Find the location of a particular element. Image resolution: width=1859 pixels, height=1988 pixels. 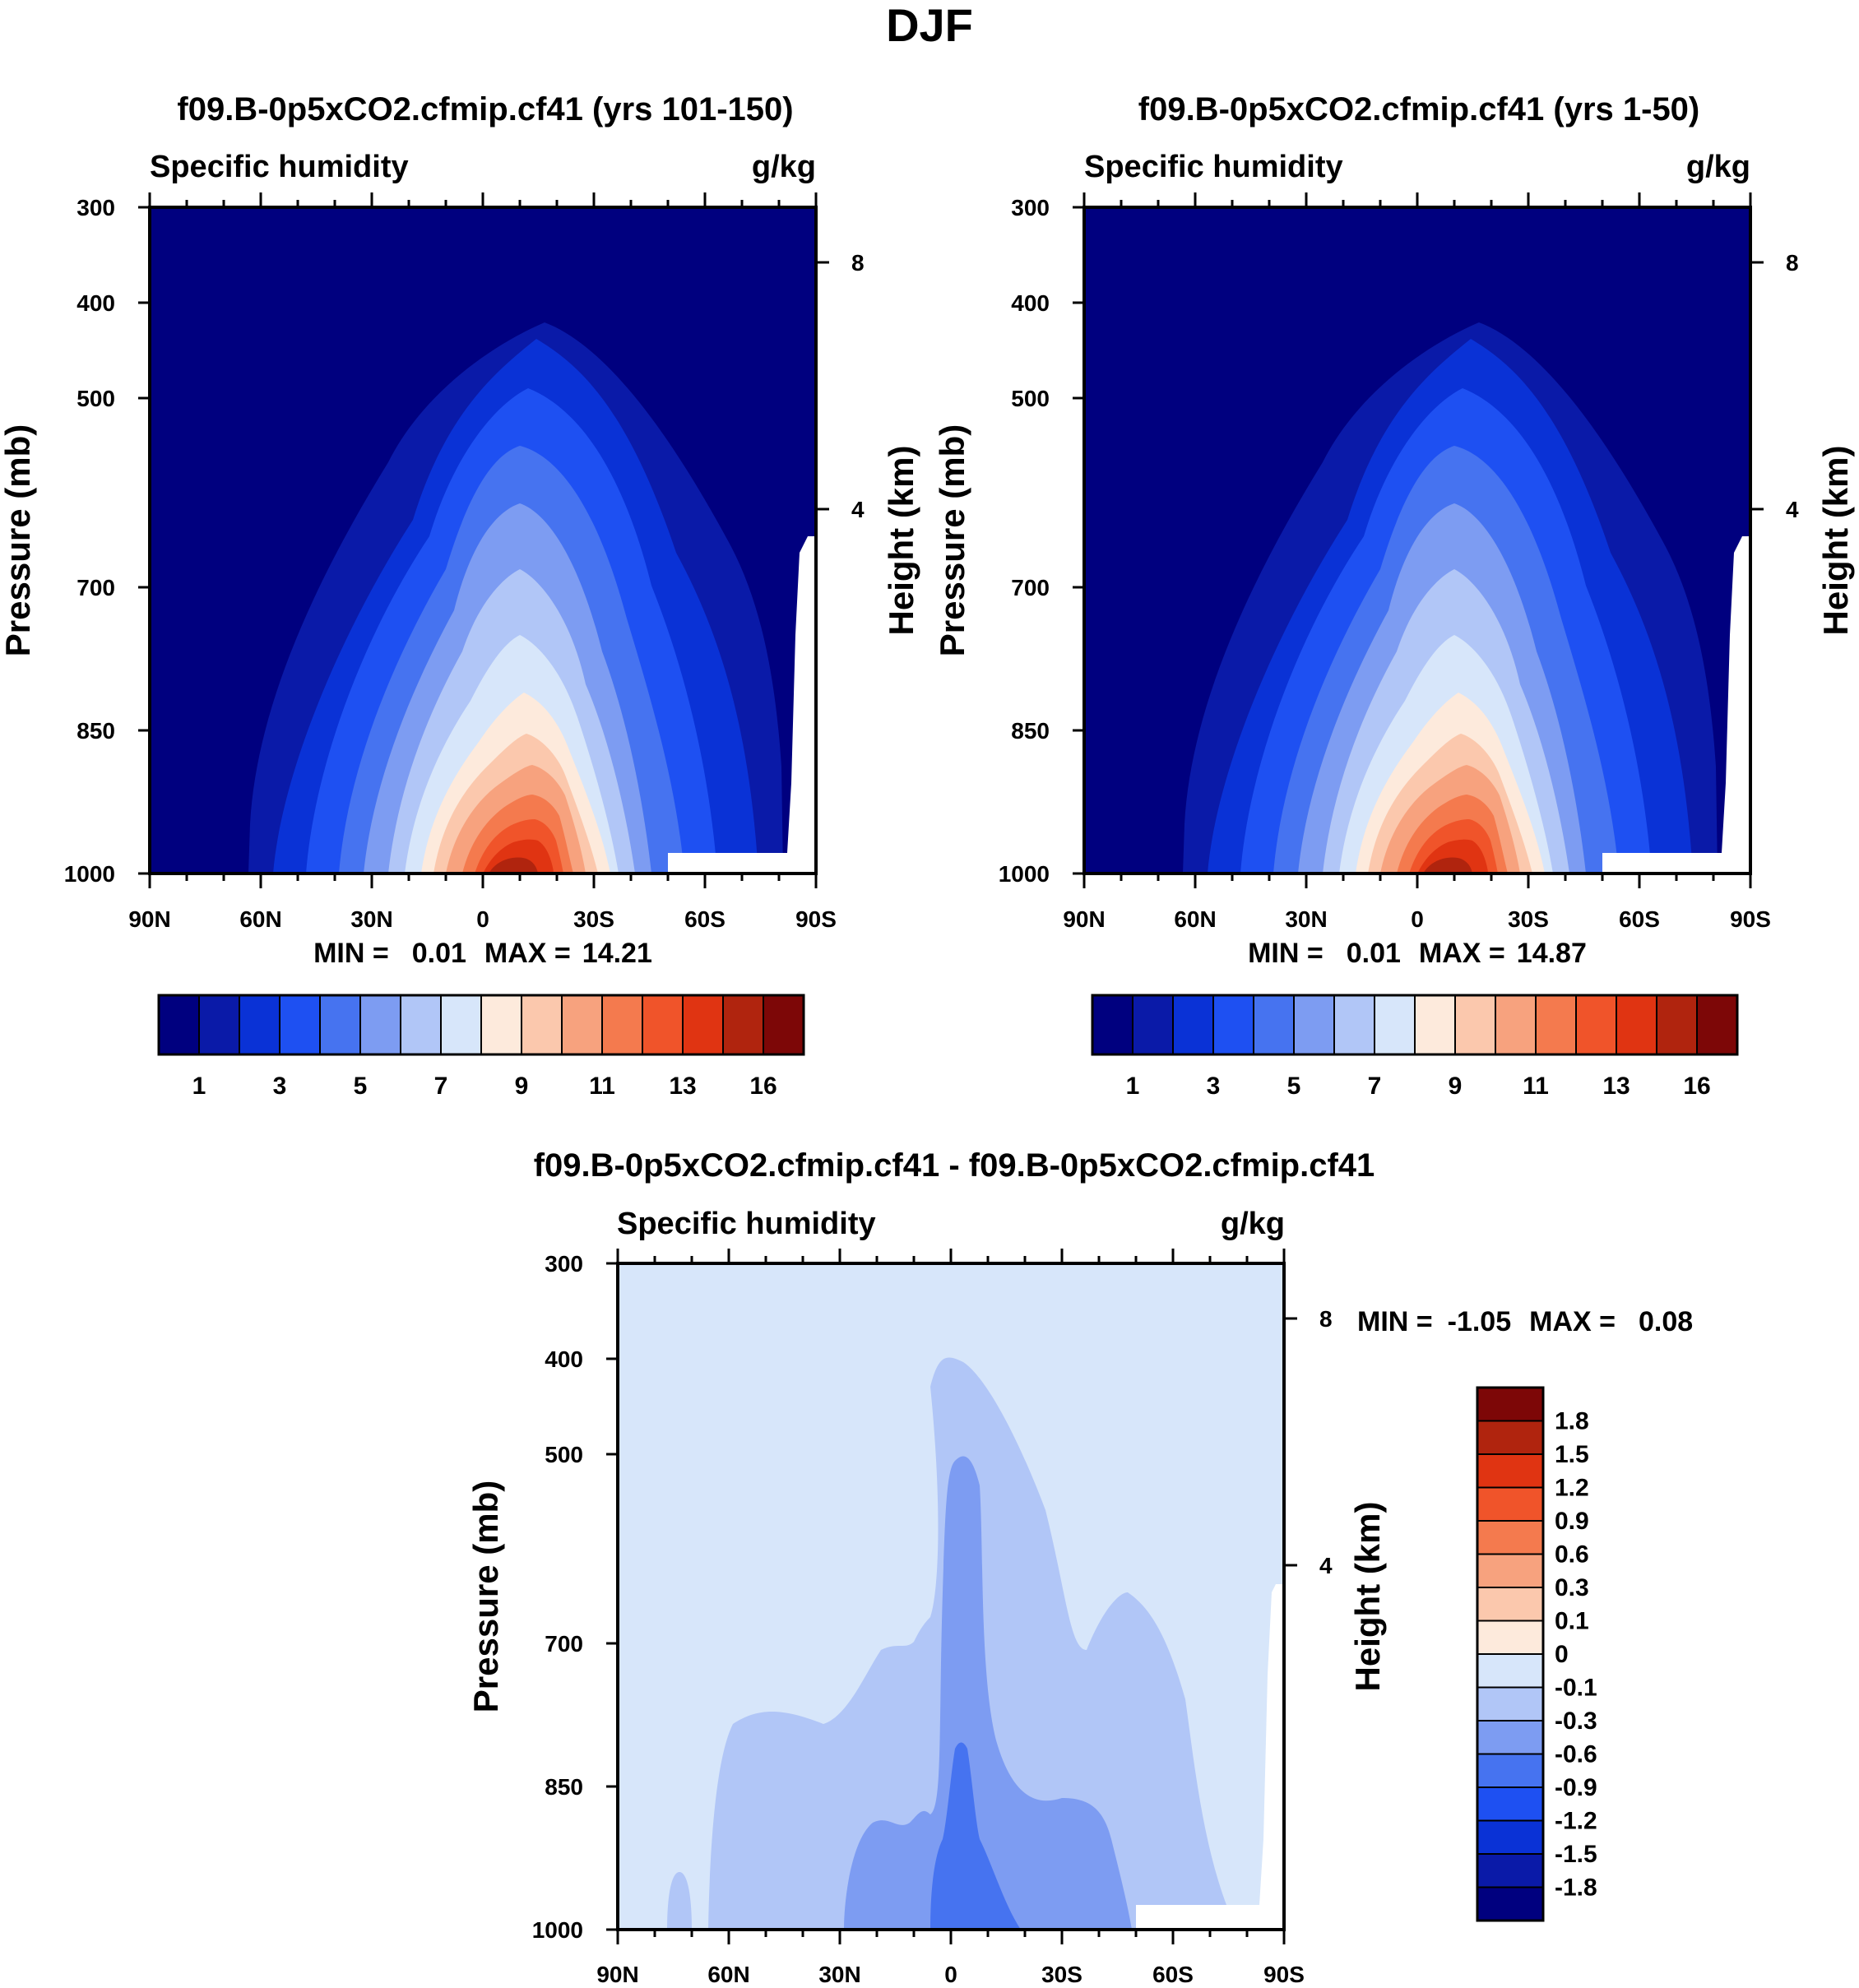

panel-2-contour-l14 is located at coordinates (1447, 865).